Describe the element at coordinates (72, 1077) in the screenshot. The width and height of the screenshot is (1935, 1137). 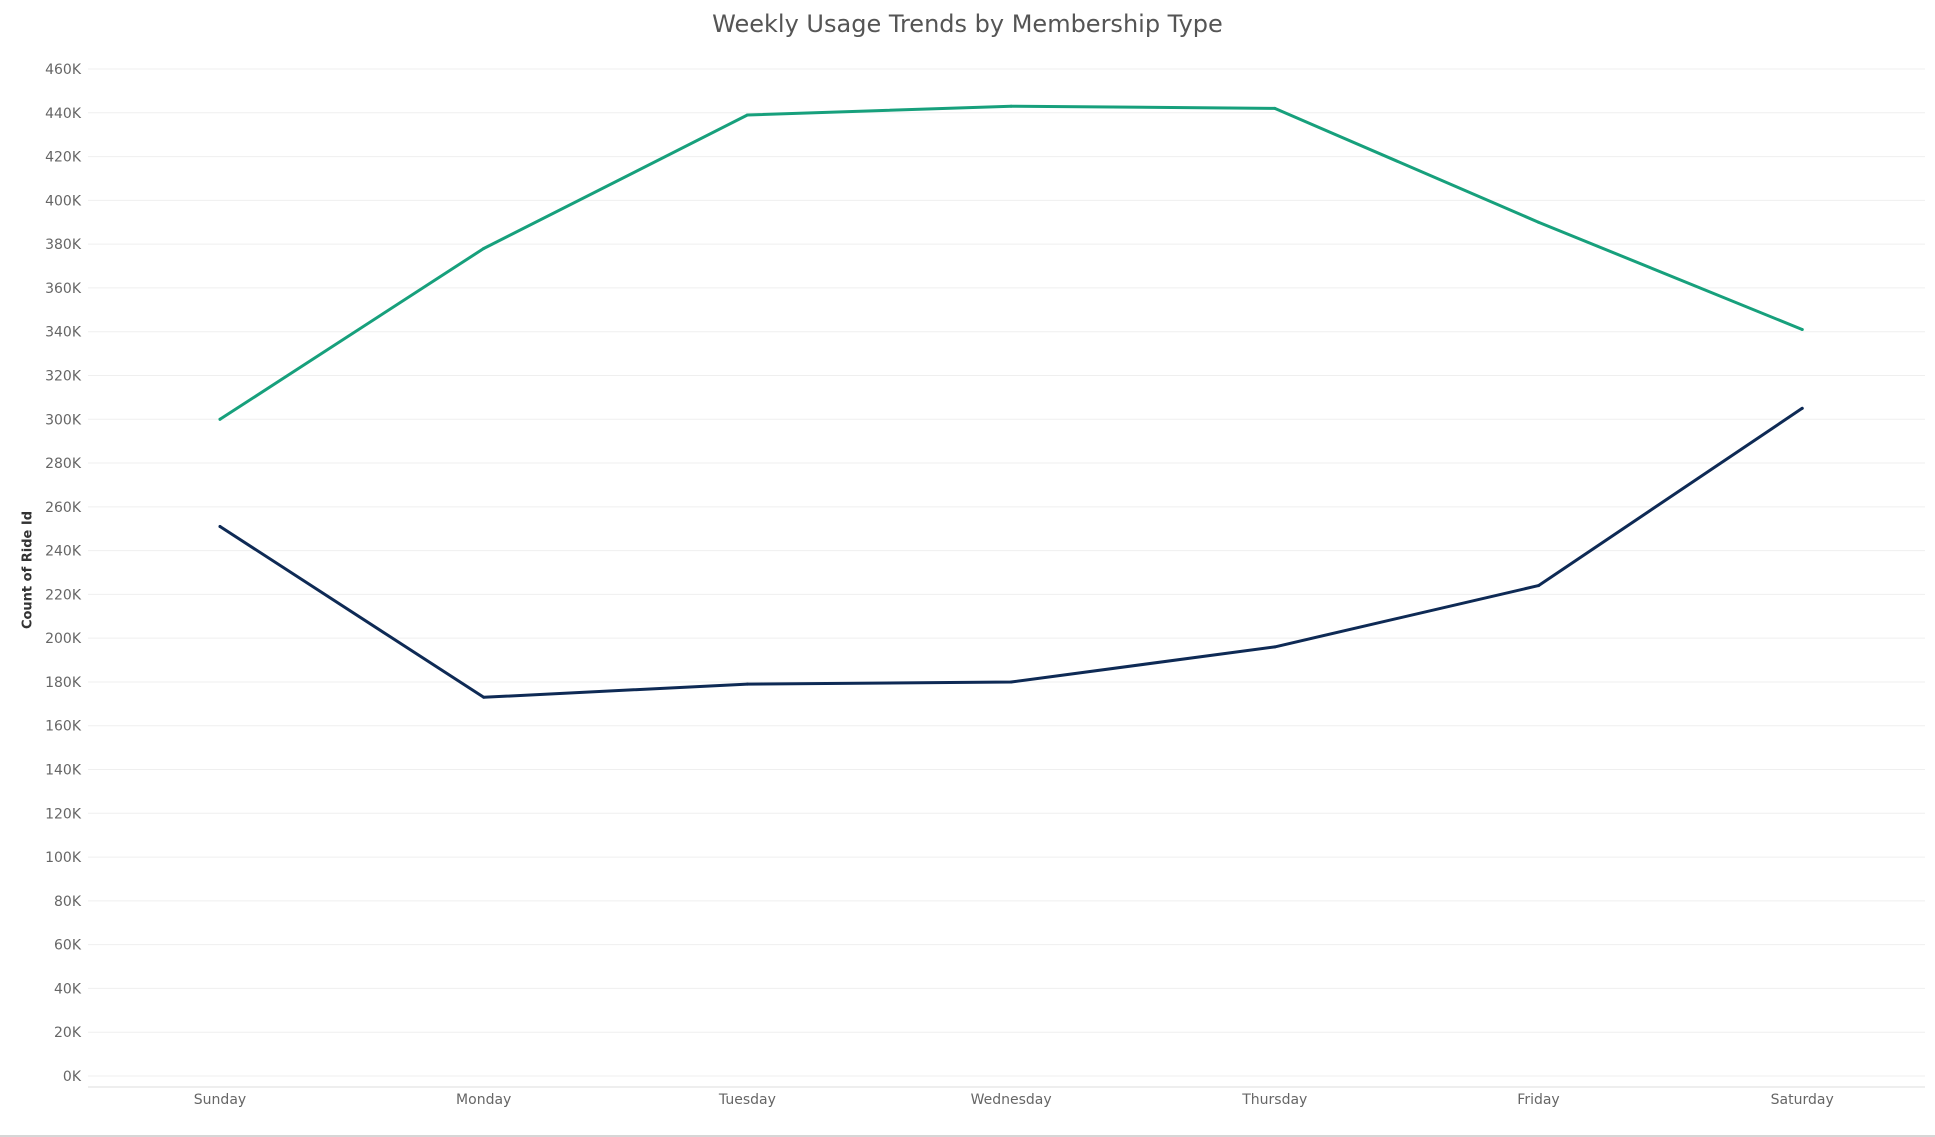
I see `y-tick-label: 0K` at that location.